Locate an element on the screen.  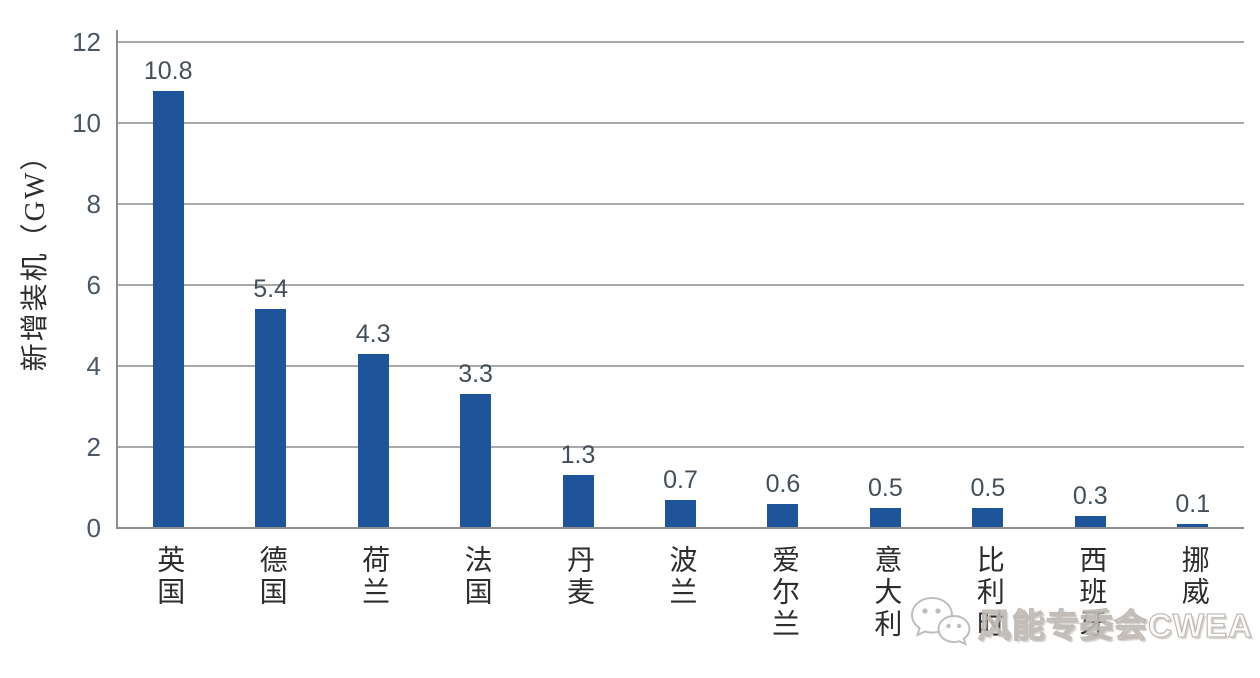
category-label: 波兰 is located at coordinates (681, 577).